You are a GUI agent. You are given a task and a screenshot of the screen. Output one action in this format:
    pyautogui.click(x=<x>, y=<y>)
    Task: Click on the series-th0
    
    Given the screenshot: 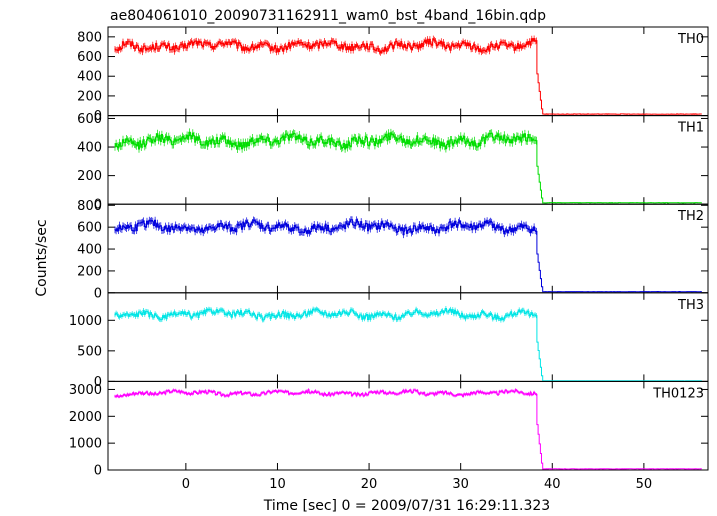 What is the action you would take?
    pyautogui.click(x=408, y=76)
    